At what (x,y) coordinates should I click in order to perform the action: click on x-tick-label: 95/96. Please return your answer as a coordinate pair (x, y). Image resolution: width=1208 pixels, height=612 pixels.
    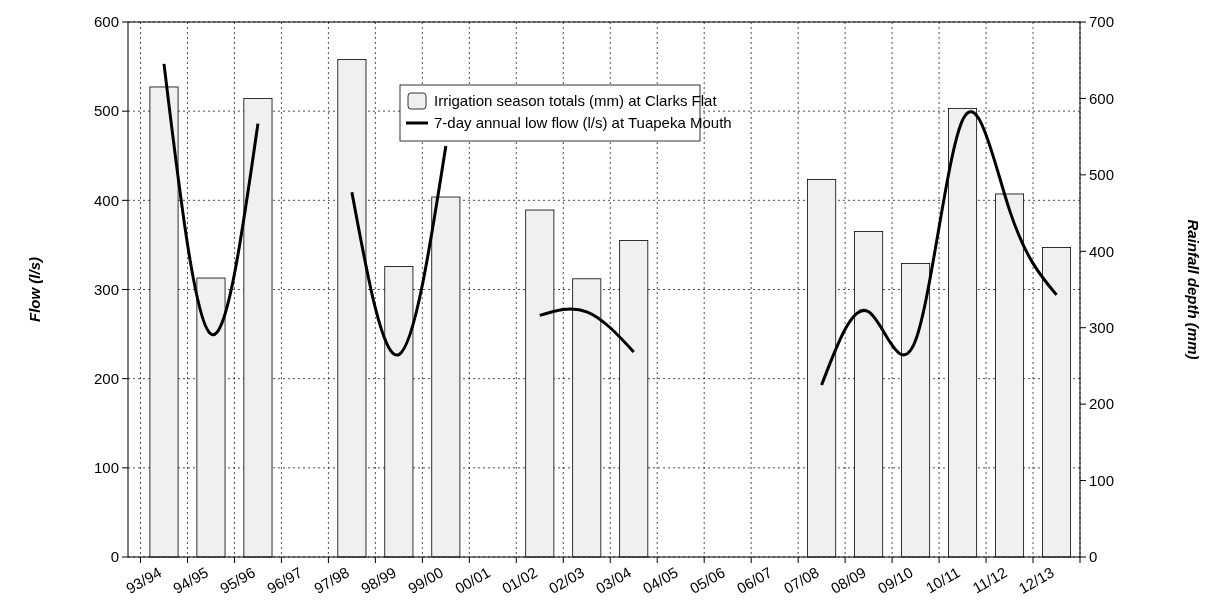
    Looking at the image, I should click on (238, 580).